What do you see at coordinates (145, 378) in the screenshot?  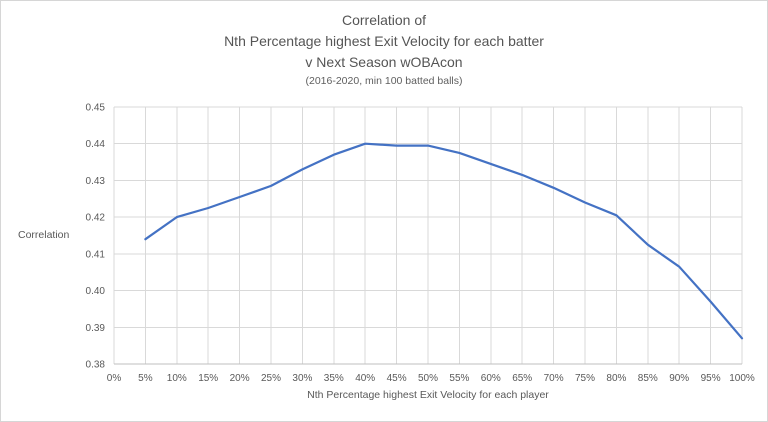 I see `x-tick-label: 5%` at bounding box center [145, 378].